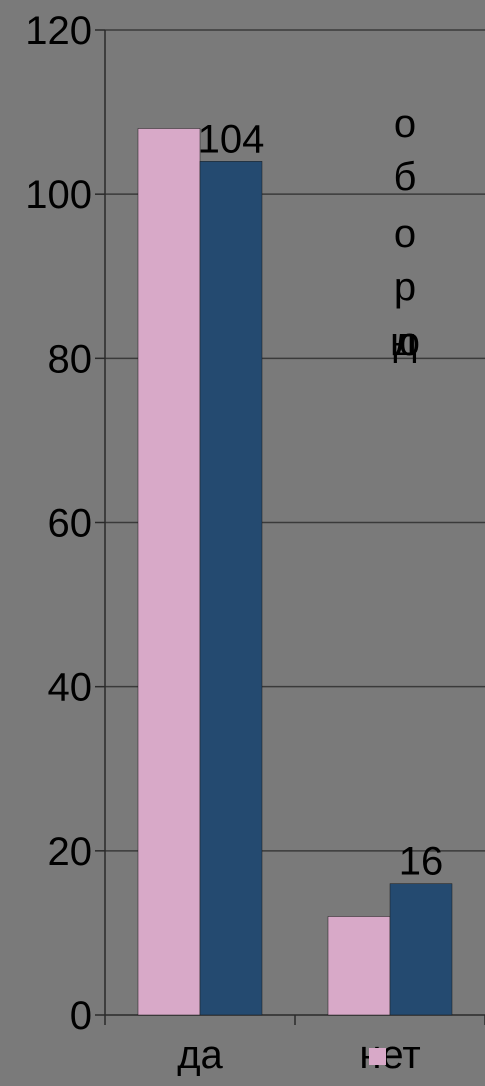 The width and height of the screenshot is (485, 1086). Describe the element at coordinates (58, 31) in the screenshot. I see `y-tick-label: 120` at that location.